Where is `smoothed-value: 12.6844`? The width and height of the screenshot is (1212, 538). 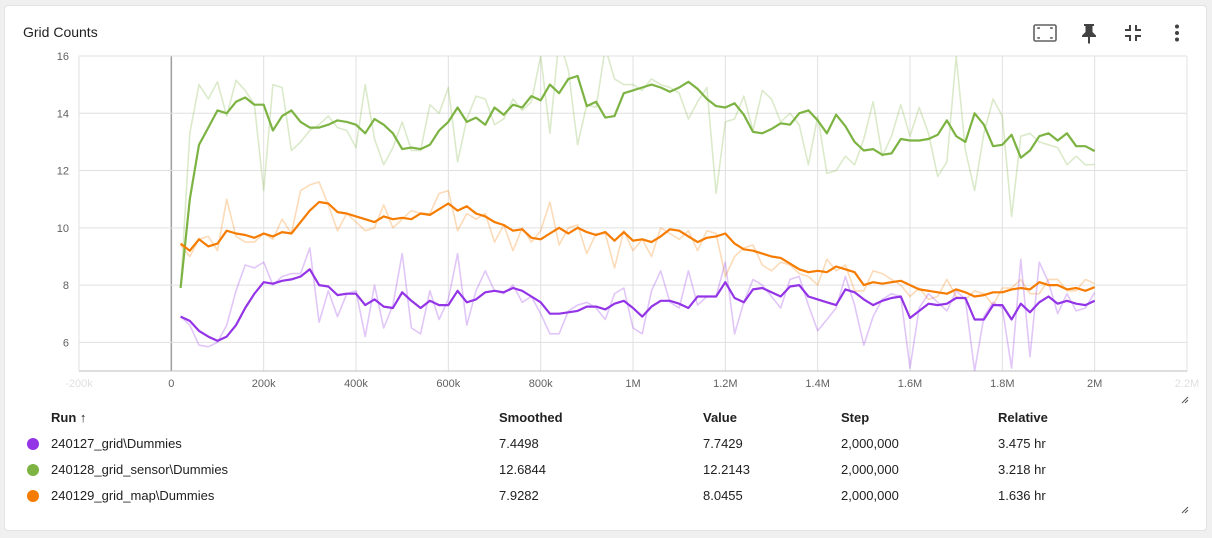
smoothed-value: 12.6844 is located at coordinates (522, 469).